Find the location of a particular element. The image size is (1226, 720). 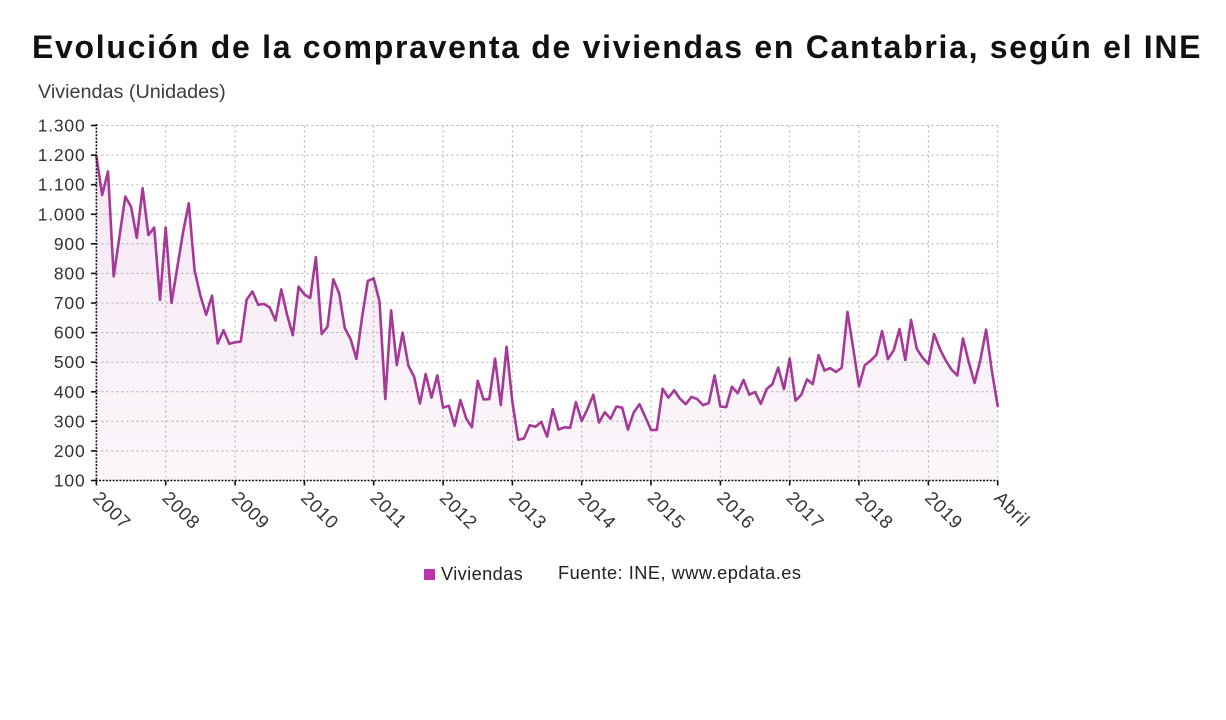

svg-text: 600 is located at coordinates (70, 333).